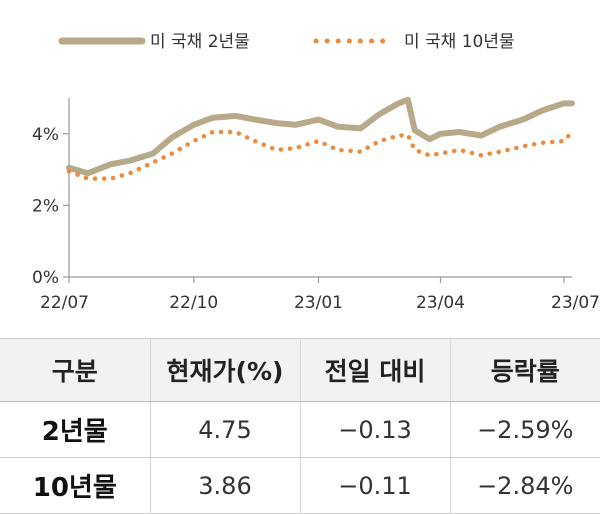 The image size is (600, 514). I want to click on y-tick-label: 4%, so click(45, 135).